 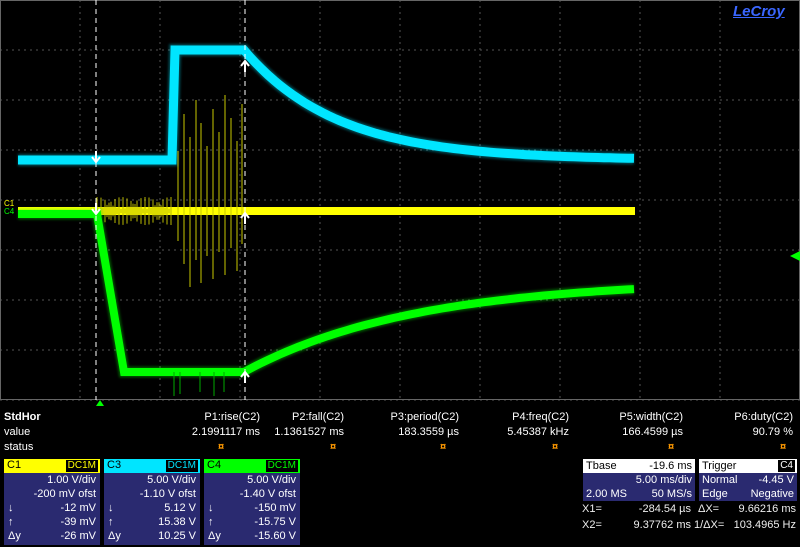 I want to click on channel-header-c3: C3 DC1M, so click(x=152, y=466).